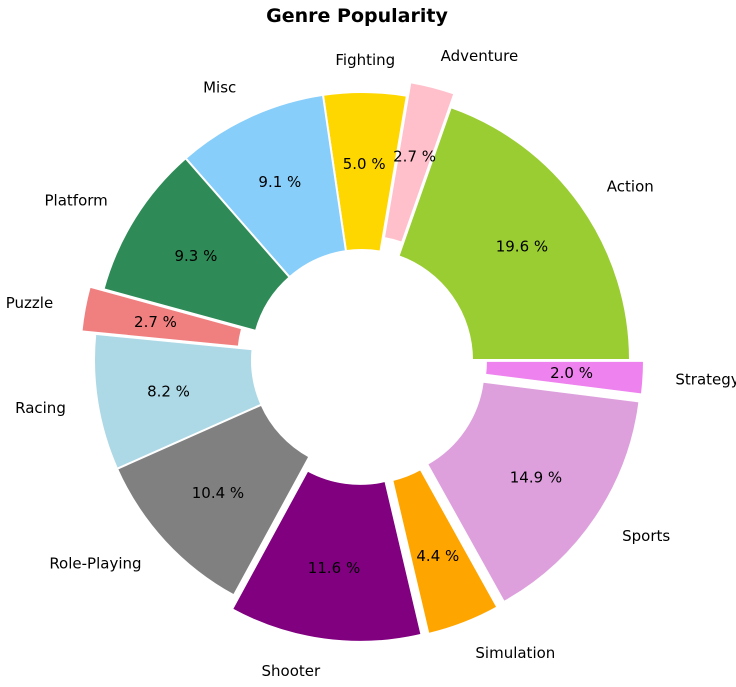 This screenshot has height=687, width=736. I want to click on pct-label-racing: 8.2 %, so click(168, 391).